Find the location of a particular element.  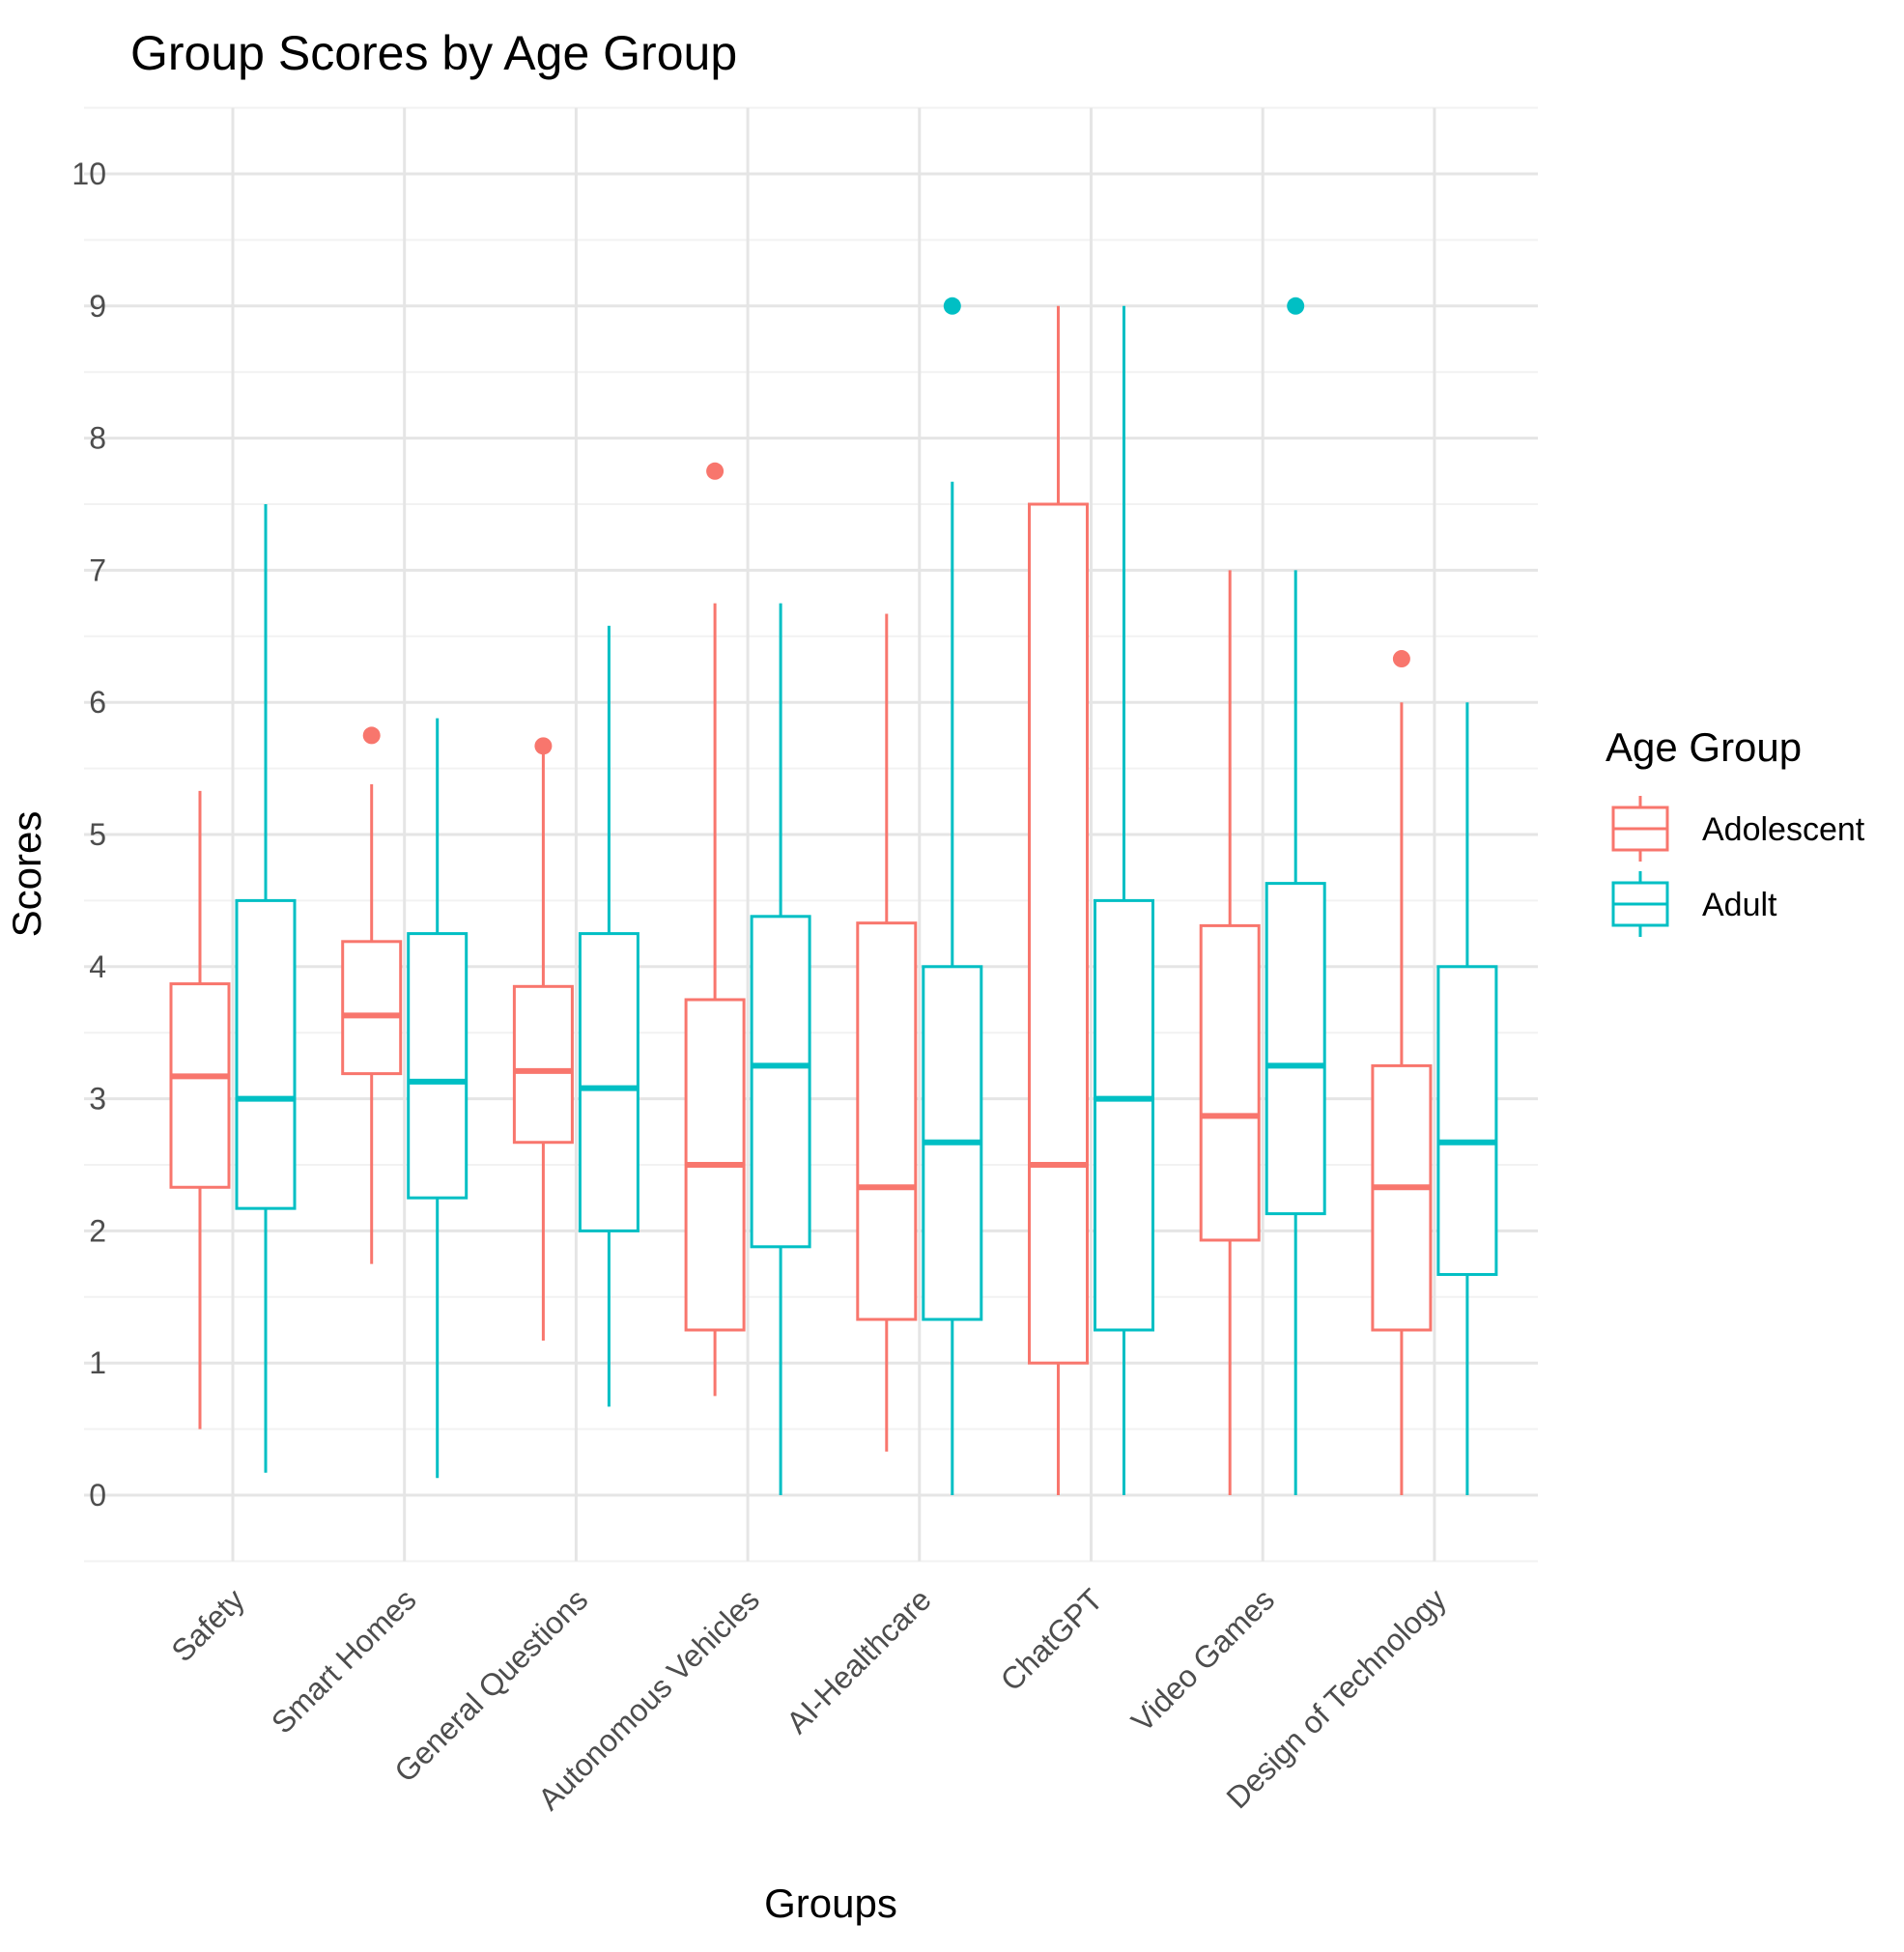

box-adult-smart-homes is located at coordinates (438, 1098).